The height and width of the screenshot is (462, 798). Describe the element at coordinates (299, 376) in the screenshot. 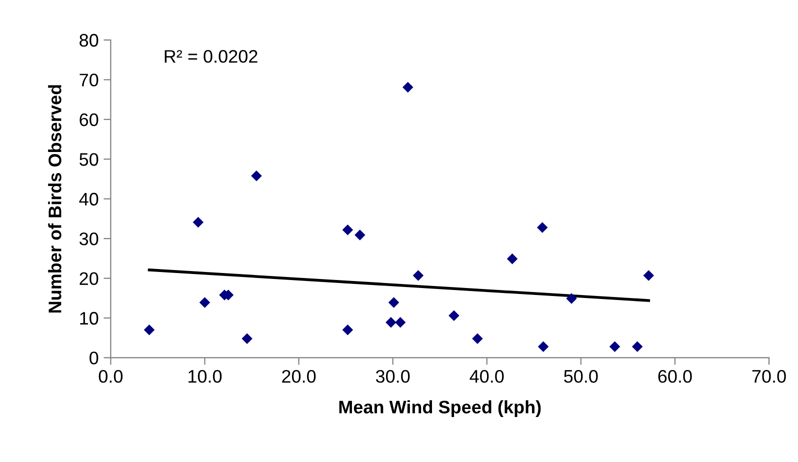

I see `x-tick-label: 20.0` at that location.